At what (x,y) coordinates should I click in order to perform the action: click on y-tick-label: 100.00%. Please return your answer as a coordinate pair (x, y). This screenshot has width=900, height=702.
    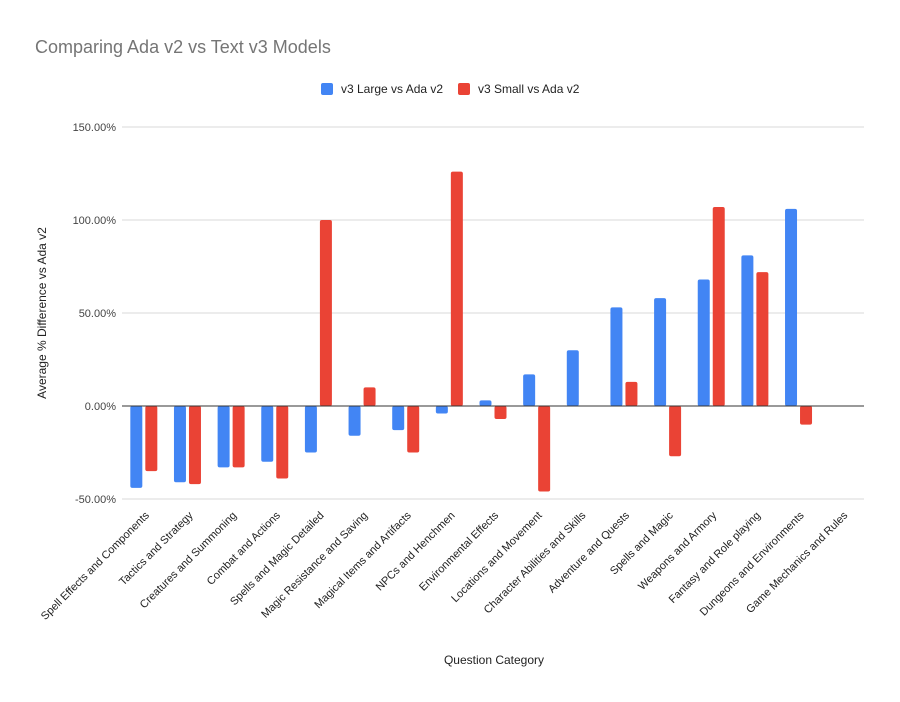
    Looking at the image, I should click on (95, 221).